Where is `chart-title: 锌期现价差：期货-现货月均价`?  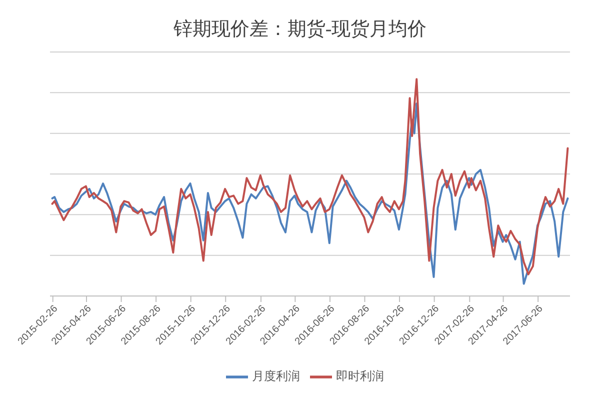
chart-title: 锌期现价差：期货-现货月均价 is located at coordinates (300, 30).